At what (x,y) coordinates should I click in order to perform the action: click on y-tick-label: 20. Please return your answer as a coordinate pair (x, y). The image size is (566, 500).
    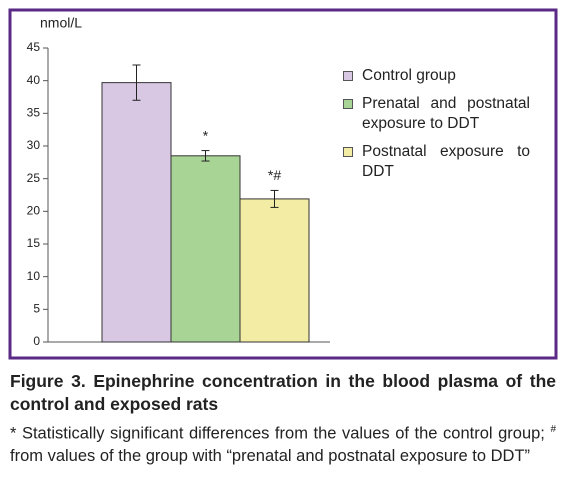
    Looking at the image, I should click on (34, 211).